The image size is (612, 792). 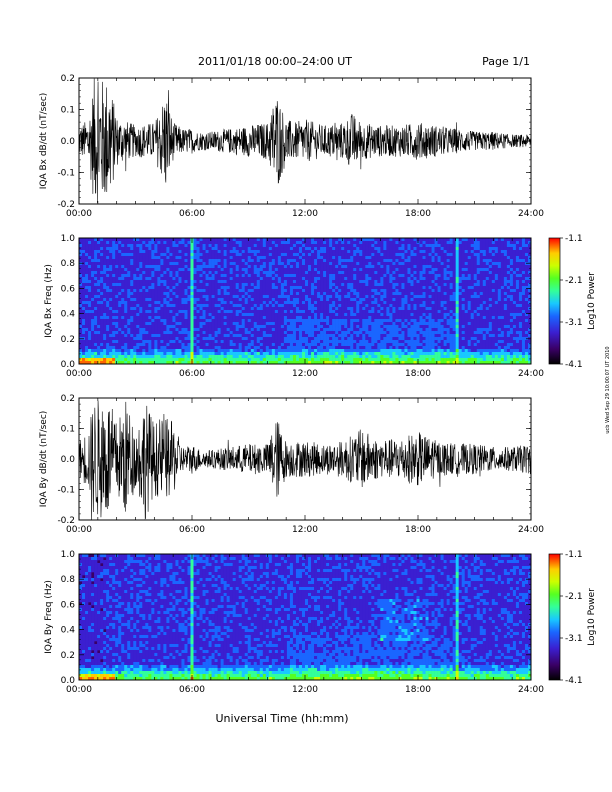 What do you see at coordinates (66, 205) in the screenshot?
I see `y-tick-label: -0.2` at bounding box center [66, 205].